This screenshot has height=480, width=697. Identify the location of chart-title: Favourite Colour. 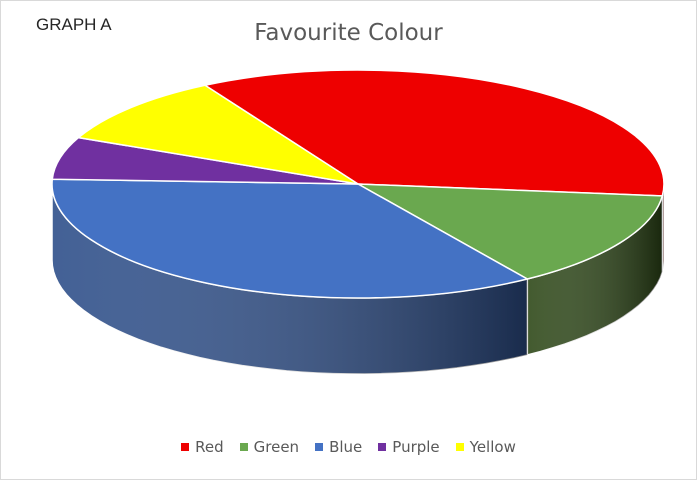
(348, 33).